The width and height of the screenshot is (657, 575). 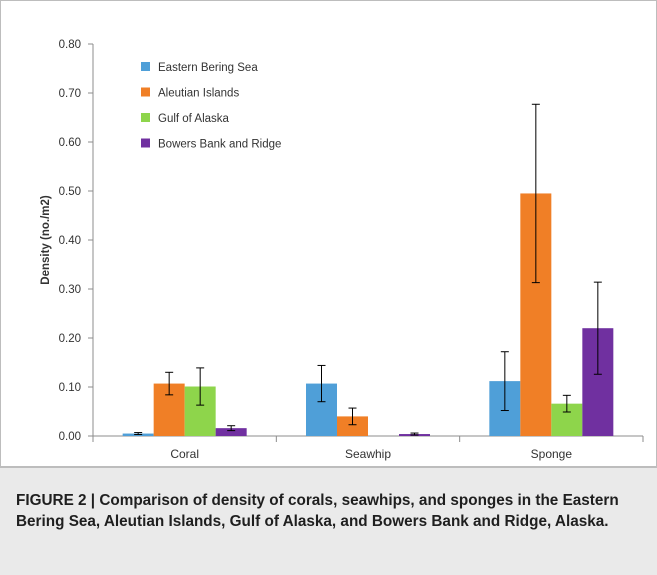 I want to click on legend-label: Gulf of Alaska, so click(x=194, y=119).